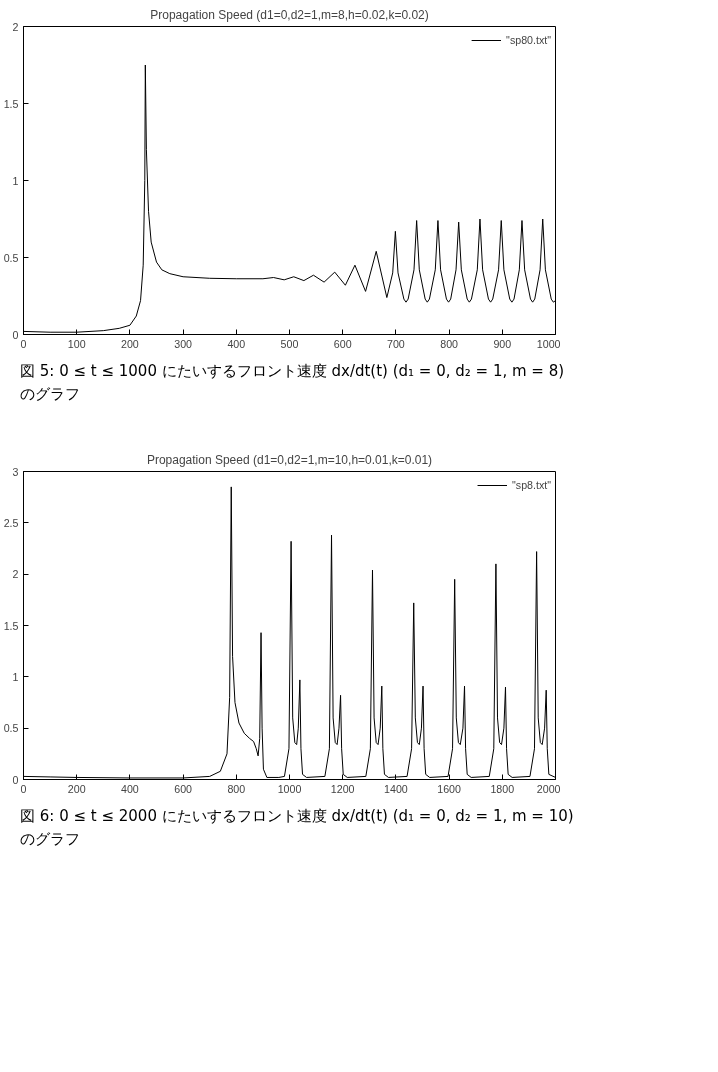 This screenshot has height=1072, width=718. What do you see at coordinates (449, 788) in the screenshot?
I see `x-tick-label: 1600` at bounding box center [449, 788].